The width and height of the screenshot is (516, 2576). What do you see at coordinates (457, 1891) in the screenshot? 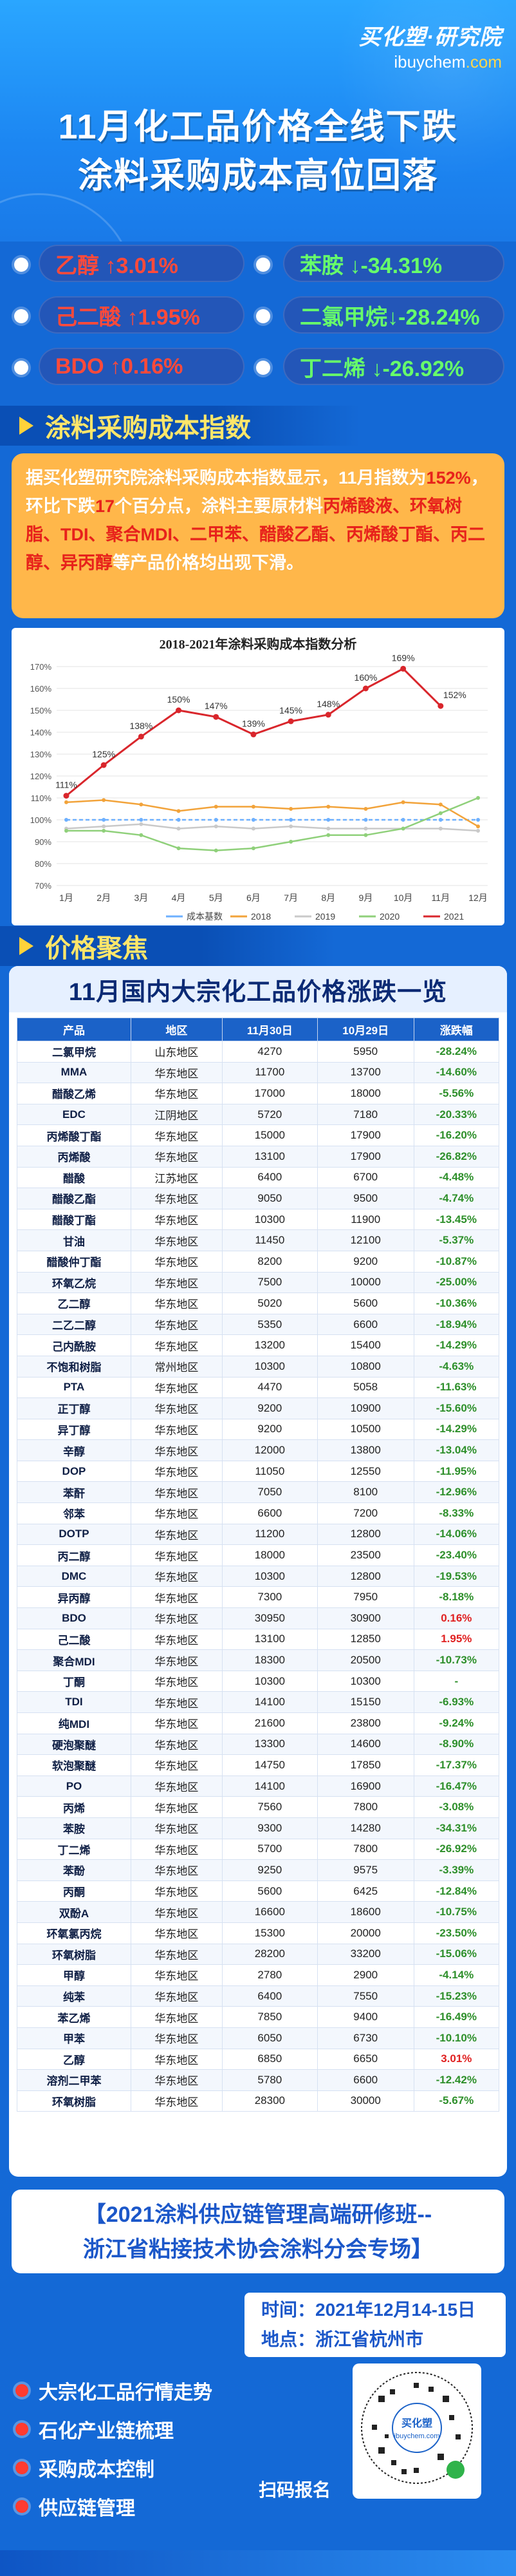
I see `table-cell: -12.84%` at bounding box center [457, 1891].